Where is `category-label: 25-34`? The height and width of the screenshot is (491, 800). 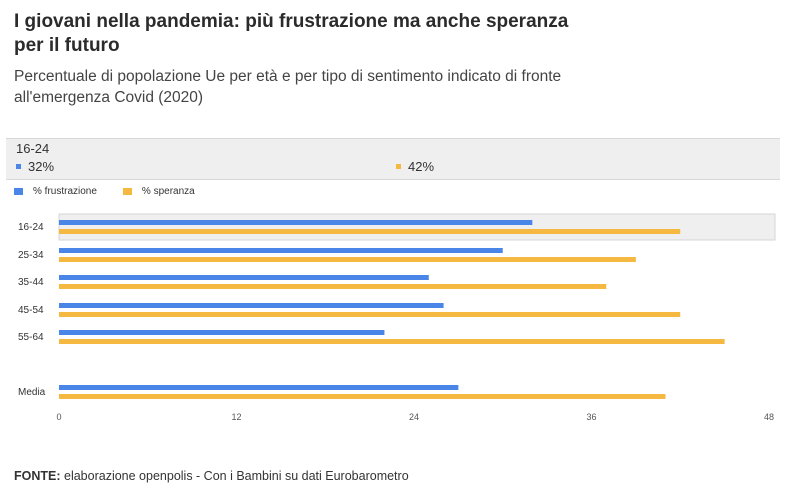 category-label: 25-34 is located at coordinates (31, 255).